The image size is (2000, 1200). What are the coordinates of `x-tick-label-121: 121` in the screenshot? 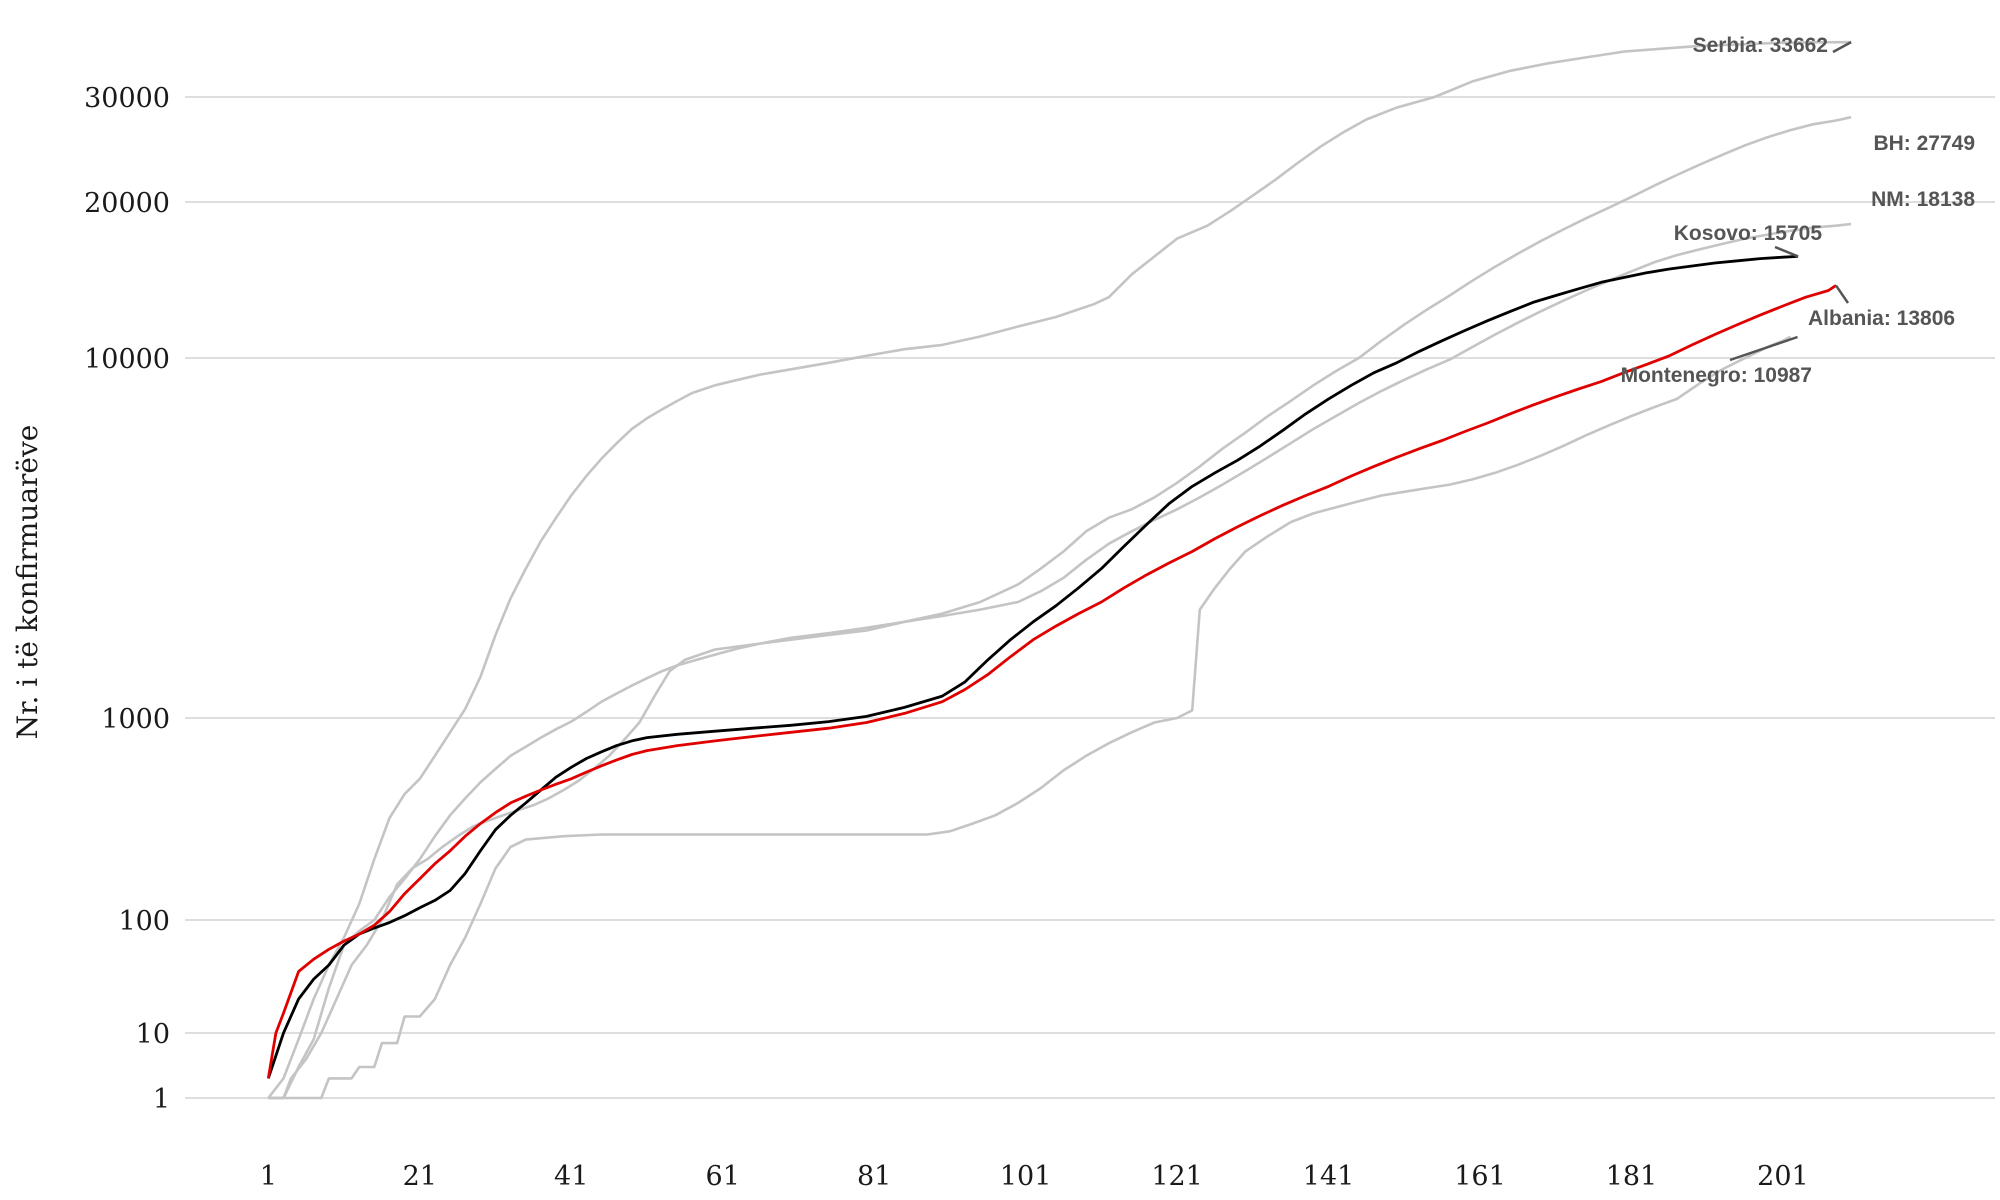 It's located at (1177, 1176).